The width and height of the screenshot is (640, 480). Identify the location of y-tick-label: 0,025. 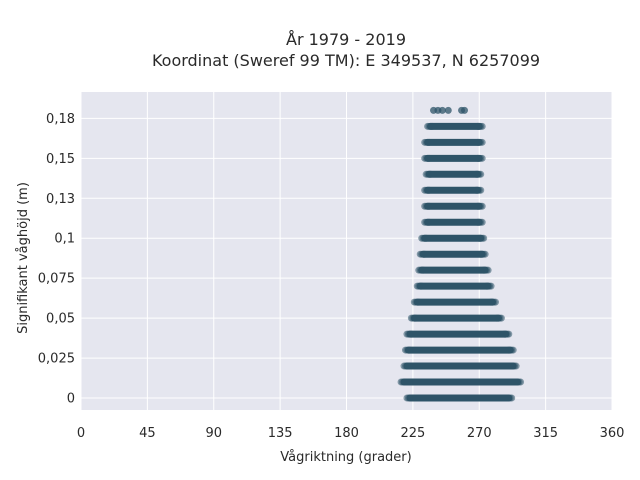
(56, 359).